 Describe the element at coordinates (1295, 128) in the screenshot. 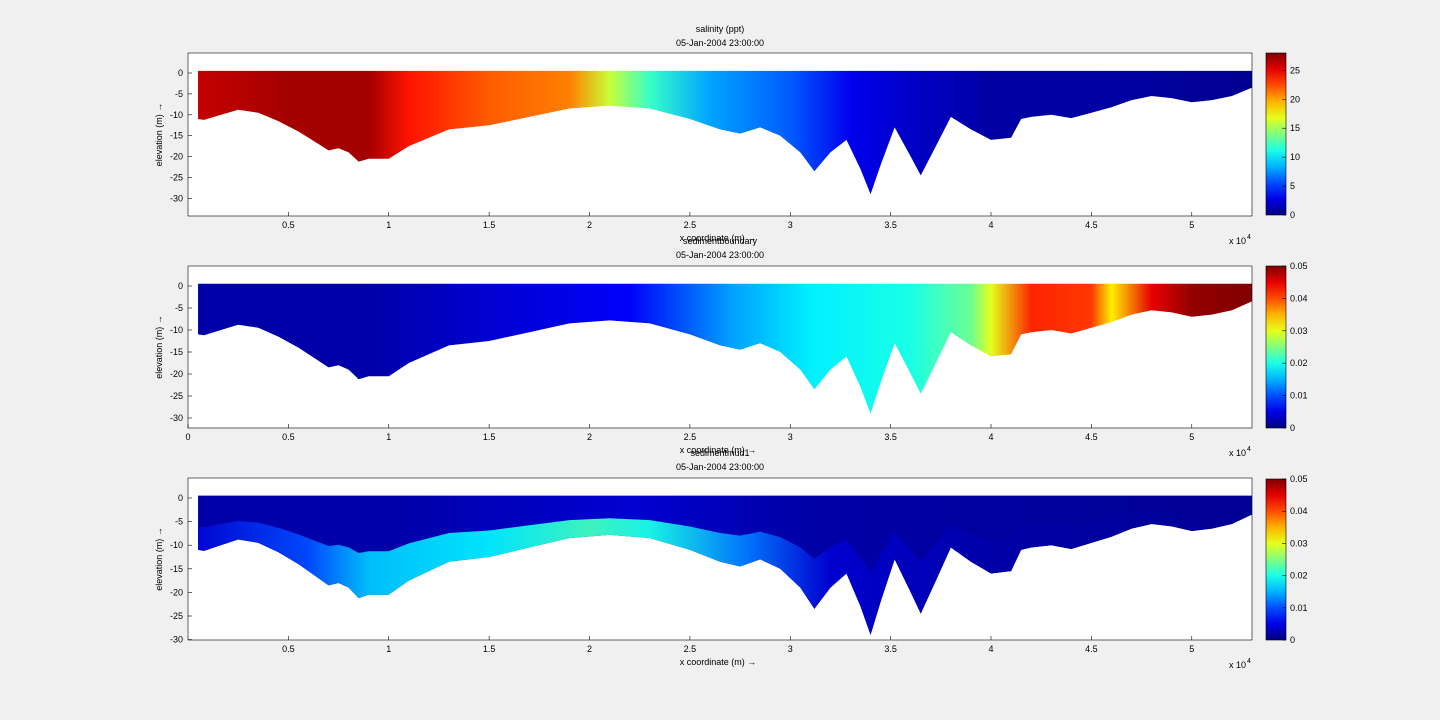

I see `colorbar-tick-label: 15` at that location.